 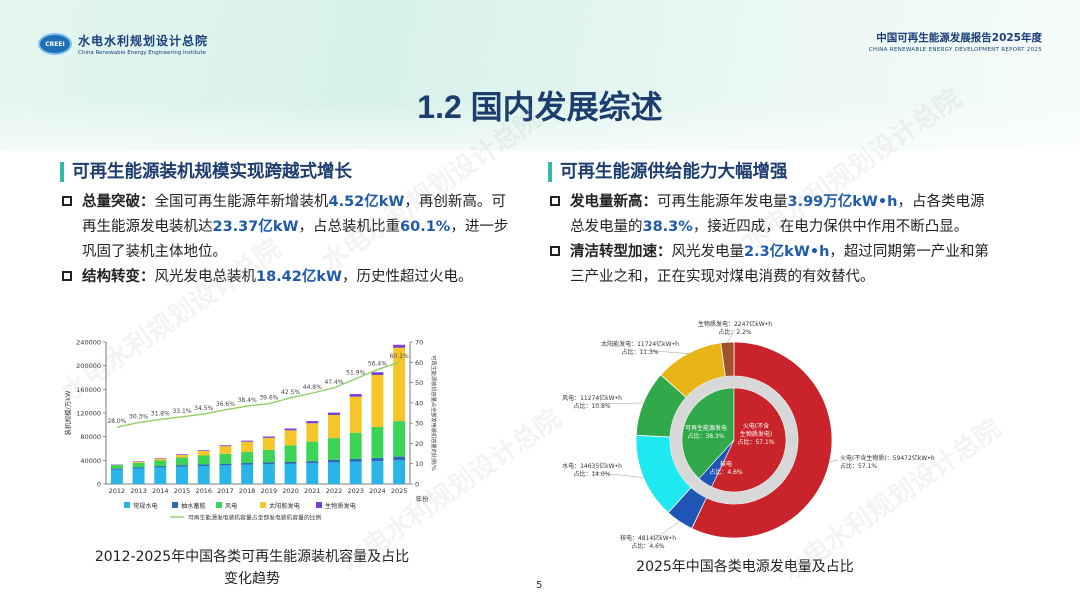 What do you see at coordinates (247, 491) in the screenshot?
I see `x-tick-label: 2018` at bounding box center [247, 491].